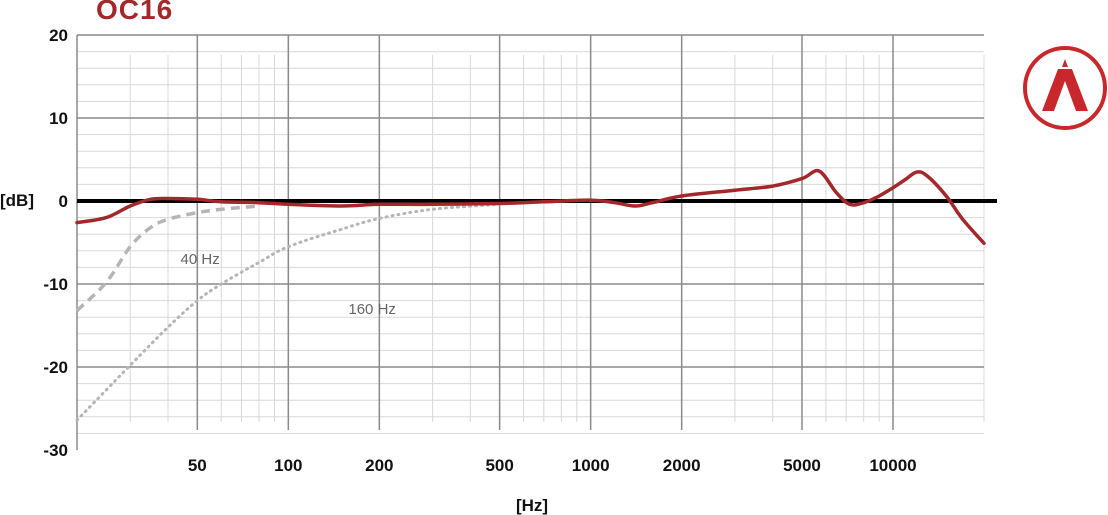 This screenshot has height=515, width=1108. Describe the element at coordinates (682, 465) in the screenshot. I see `x-tick-label: 2000` at that location.